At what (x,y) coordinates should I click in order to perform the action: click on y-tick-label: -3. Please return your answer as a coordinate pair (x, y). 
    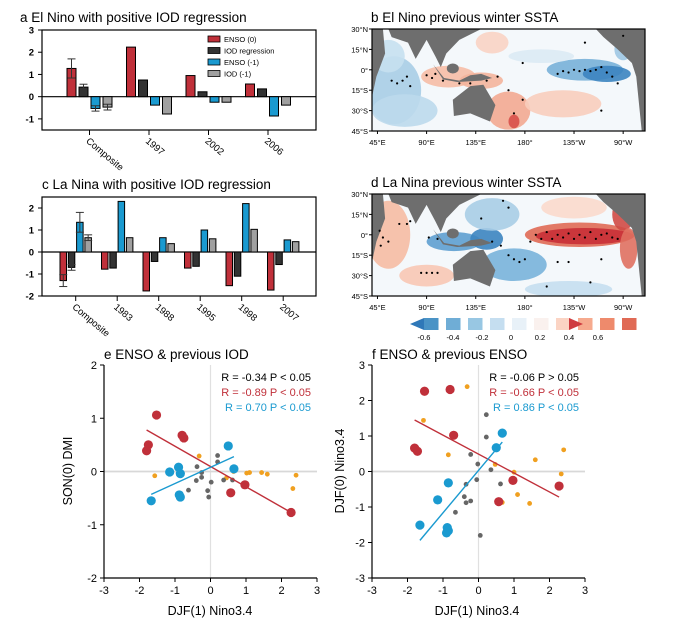
    Looking at the image, I should click on (360, 579).